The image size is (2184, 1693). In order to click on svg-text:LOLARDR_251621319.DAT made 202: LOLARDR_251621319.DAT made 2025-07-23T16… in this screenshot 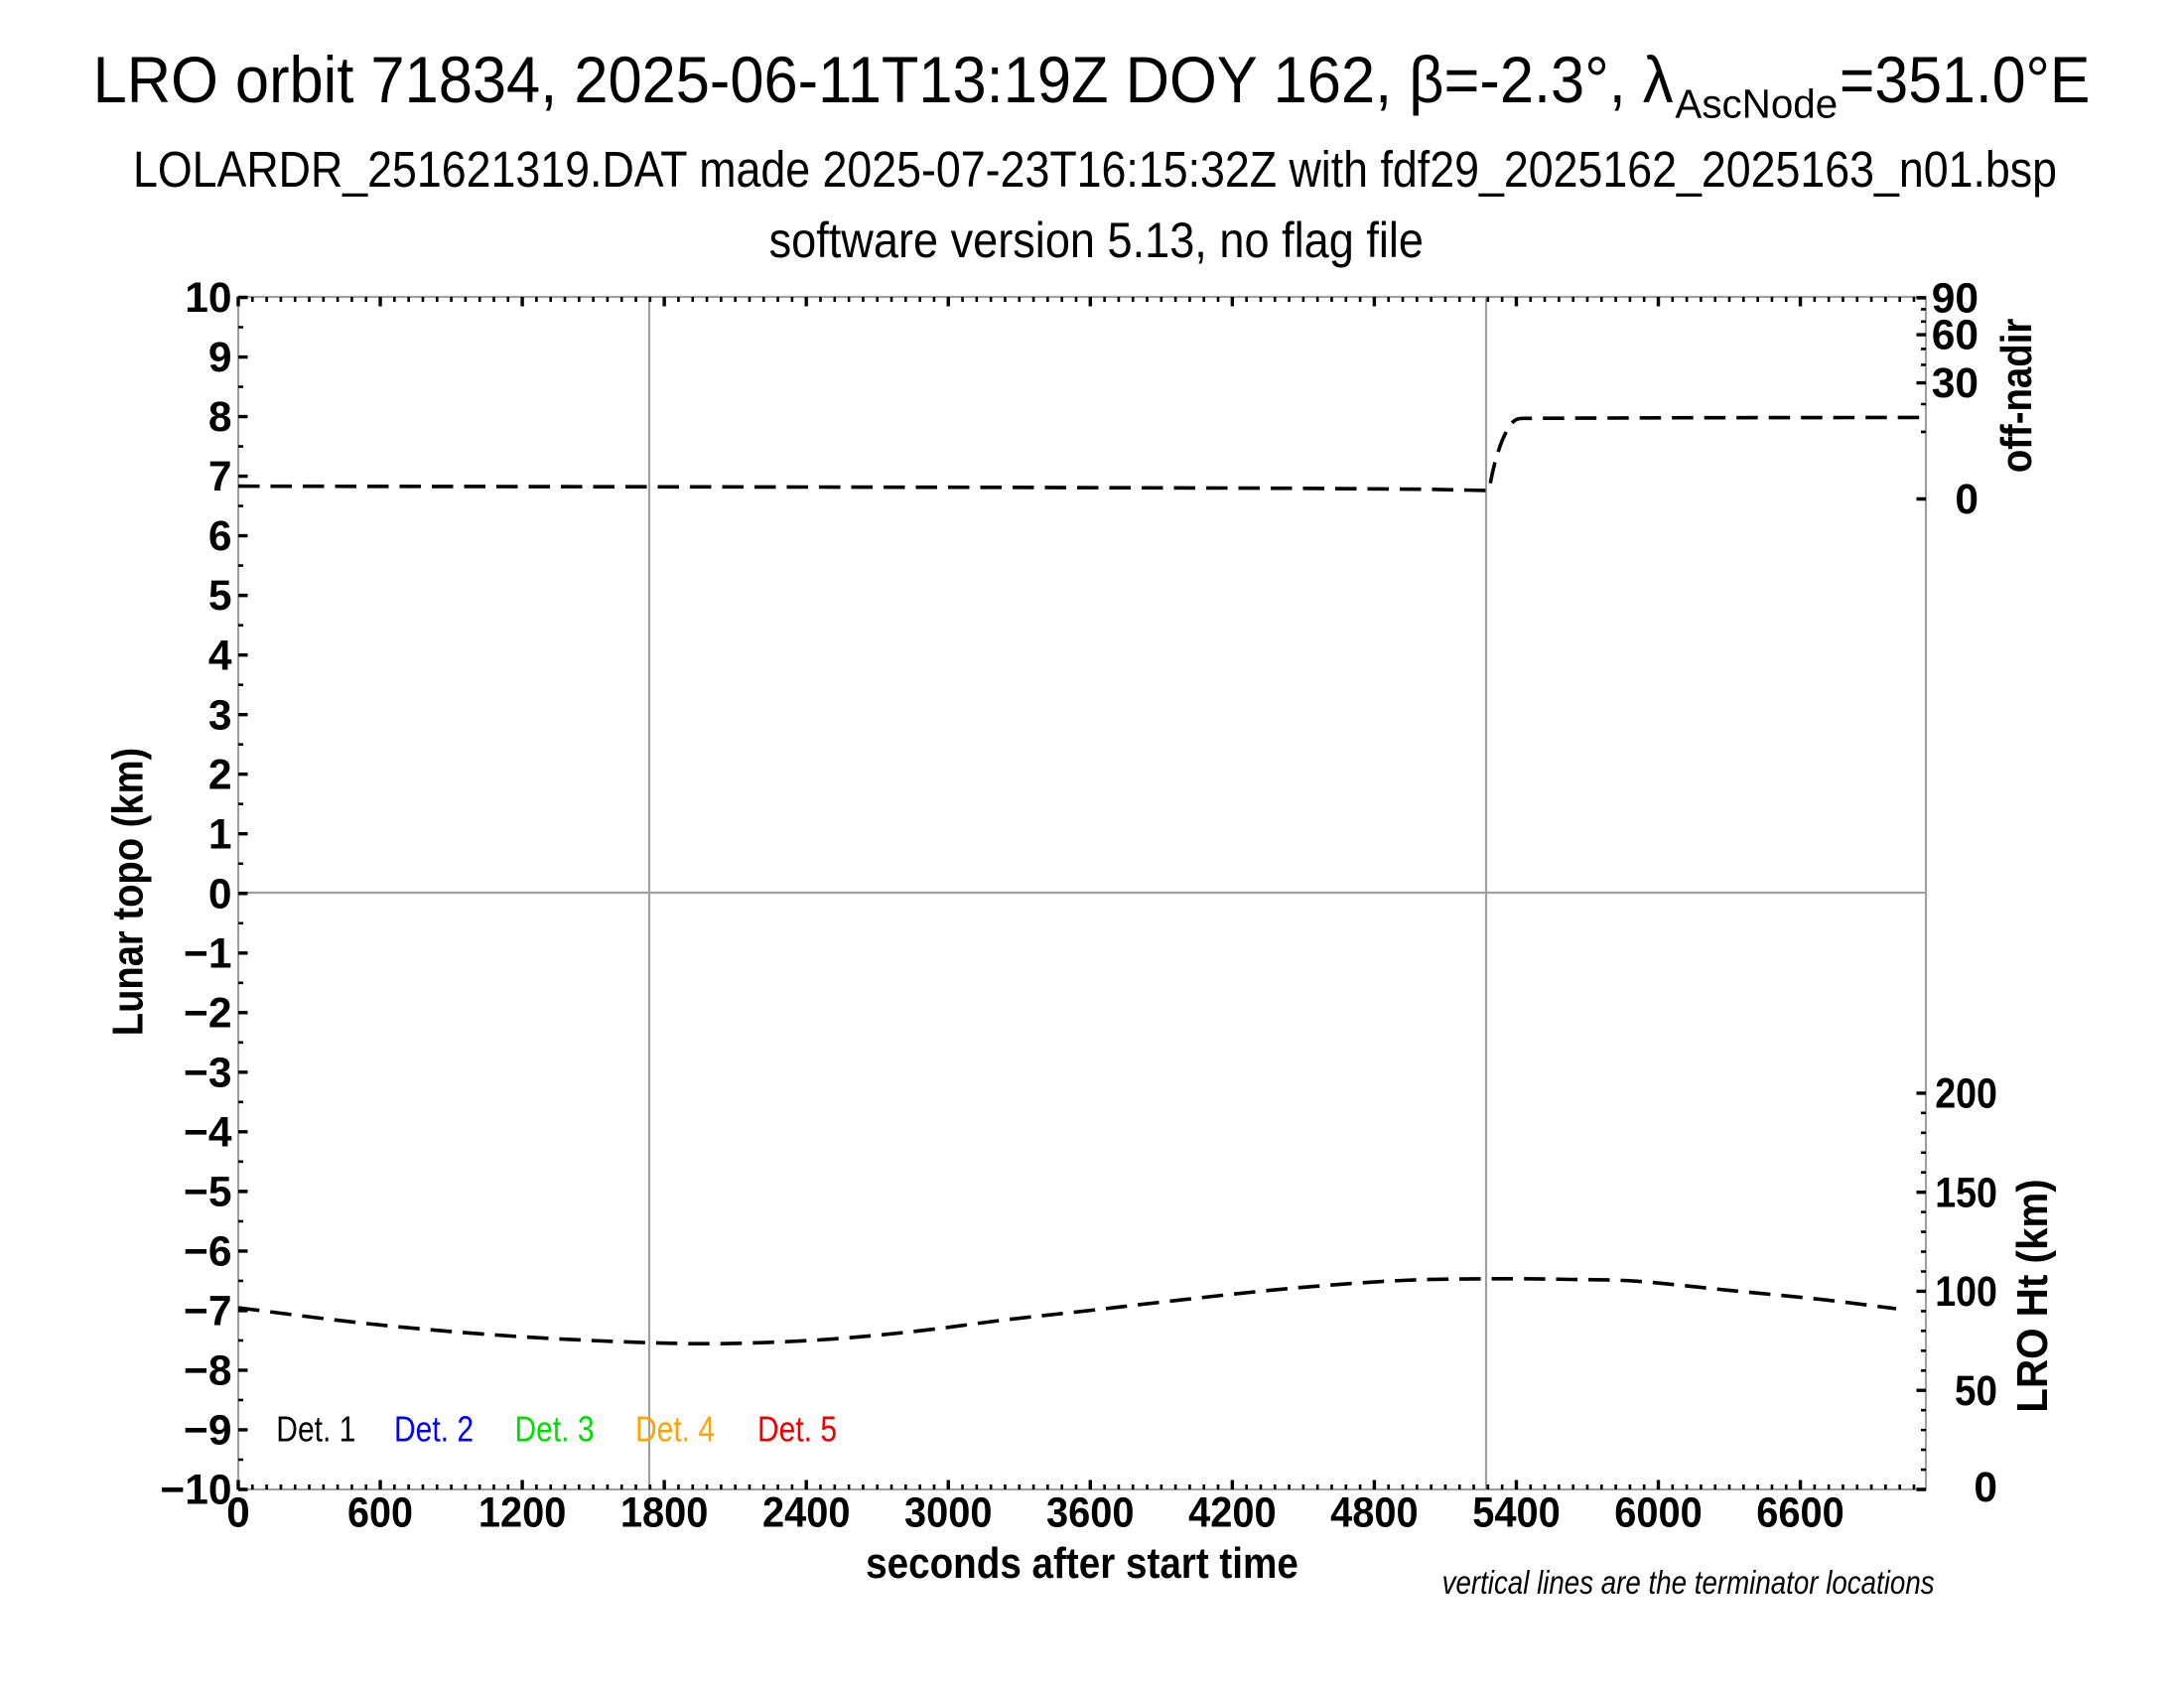, I will do `click(1095, 169)`.